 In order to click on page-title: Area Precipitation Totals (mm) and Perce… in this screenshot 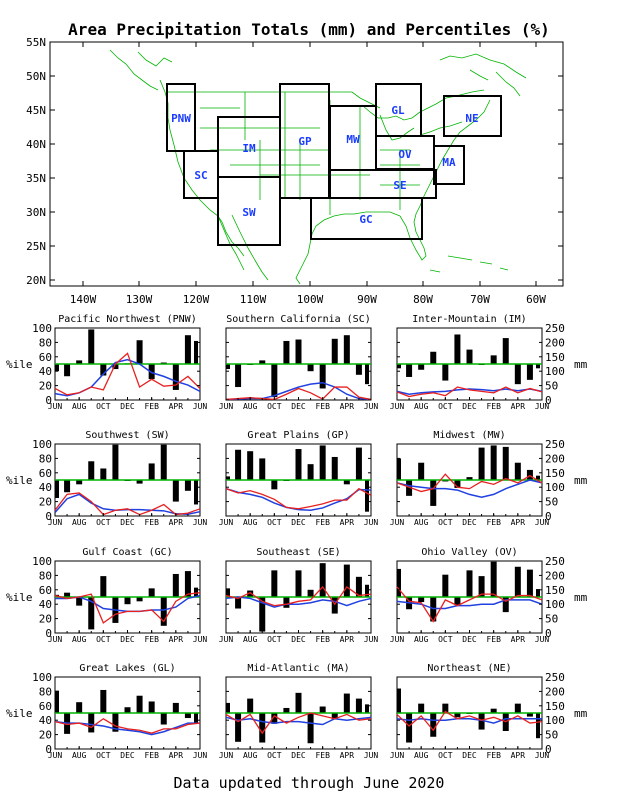, I will do `click(309, 29)`.